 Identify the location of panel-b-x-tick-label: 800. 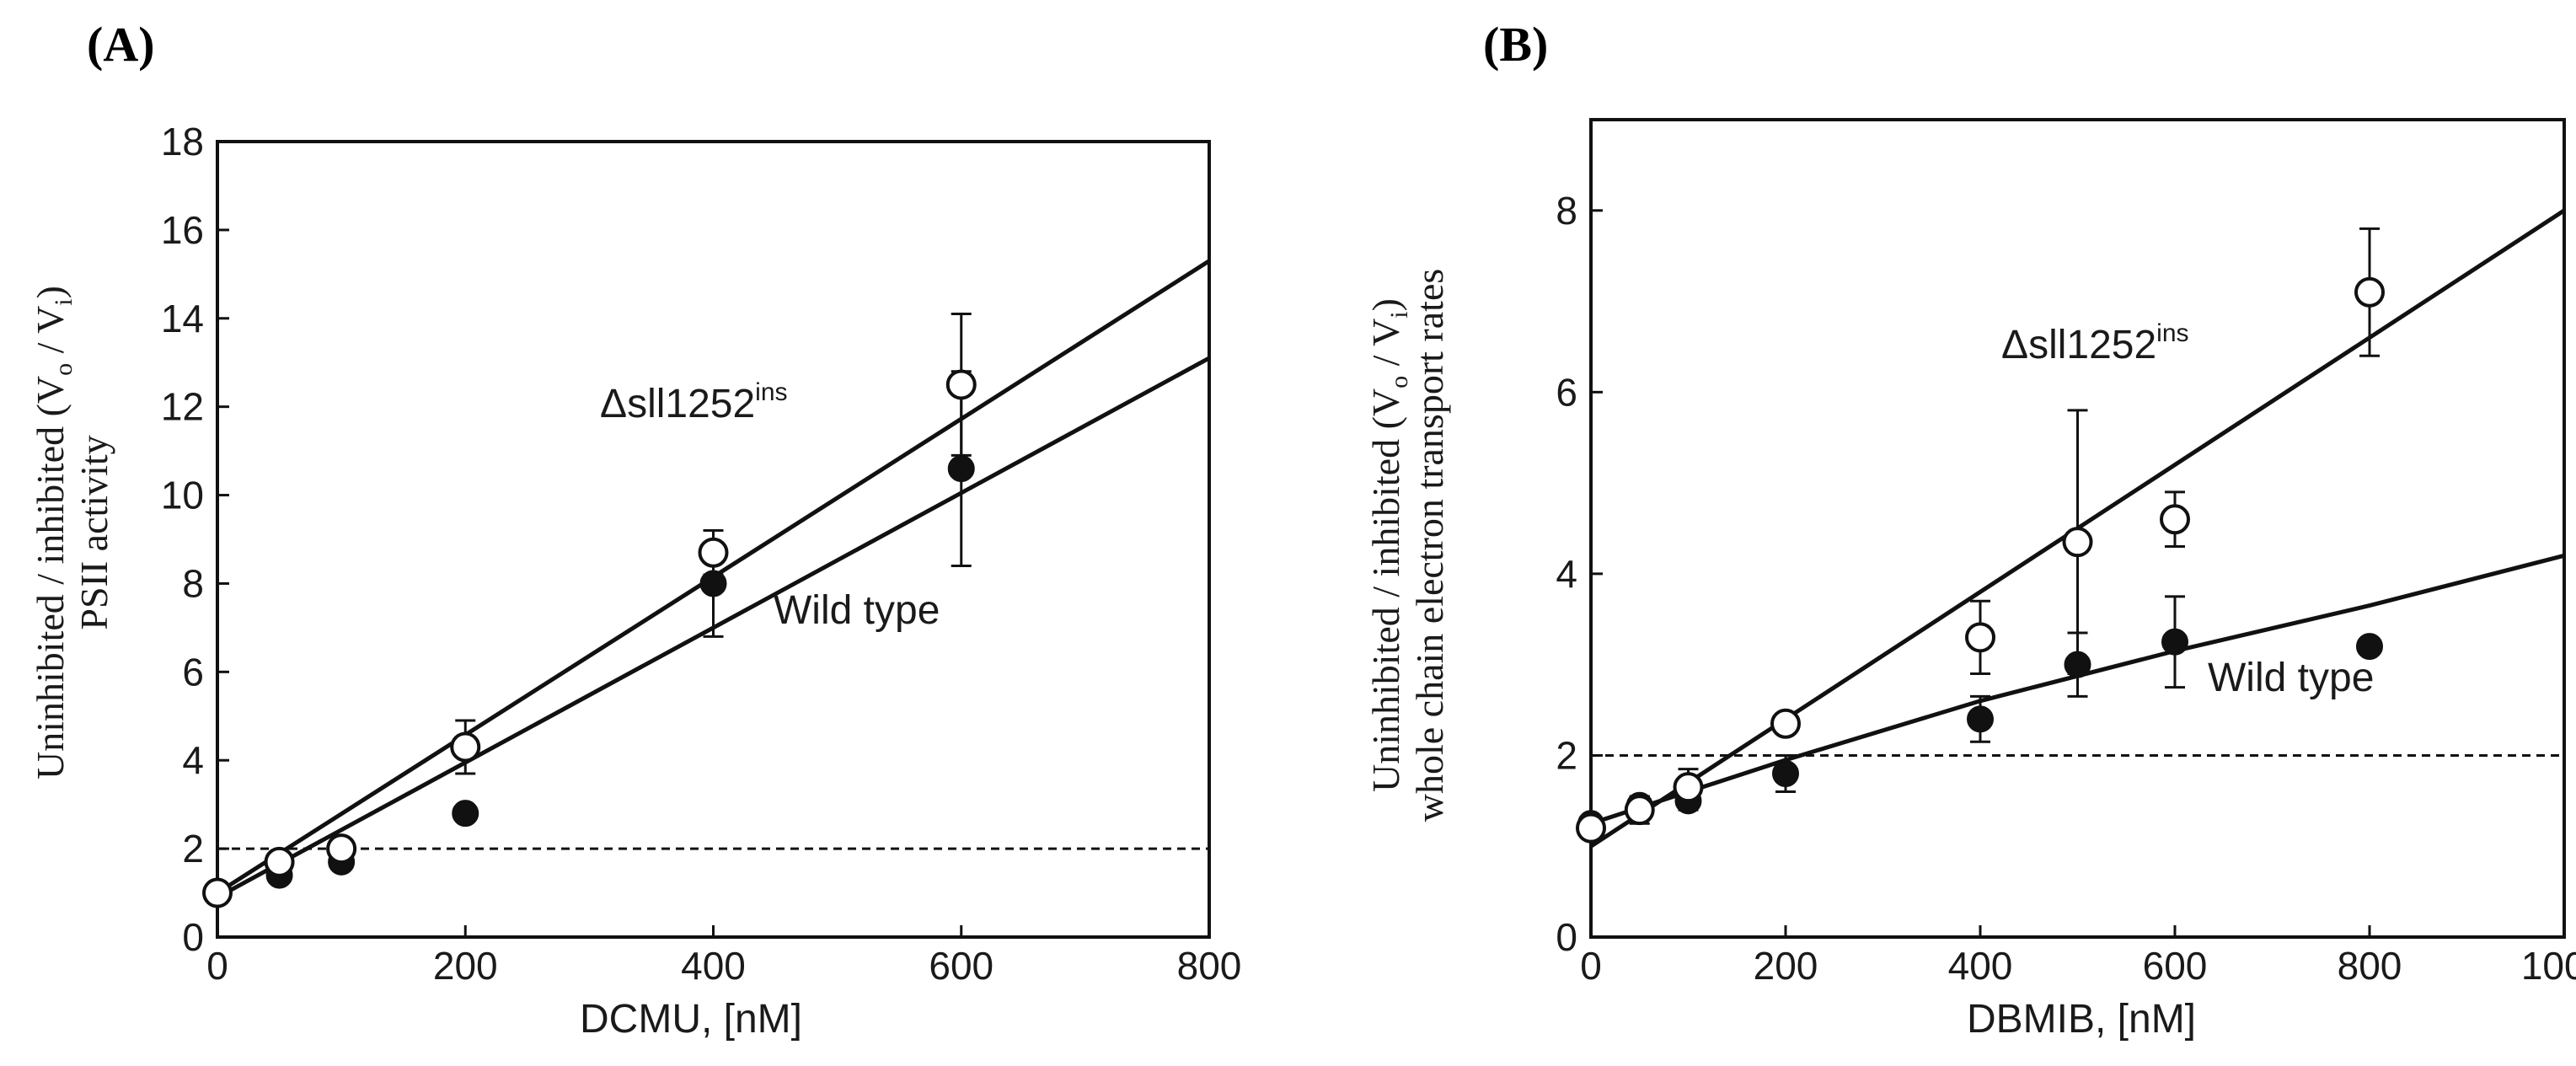
(2370, 966).